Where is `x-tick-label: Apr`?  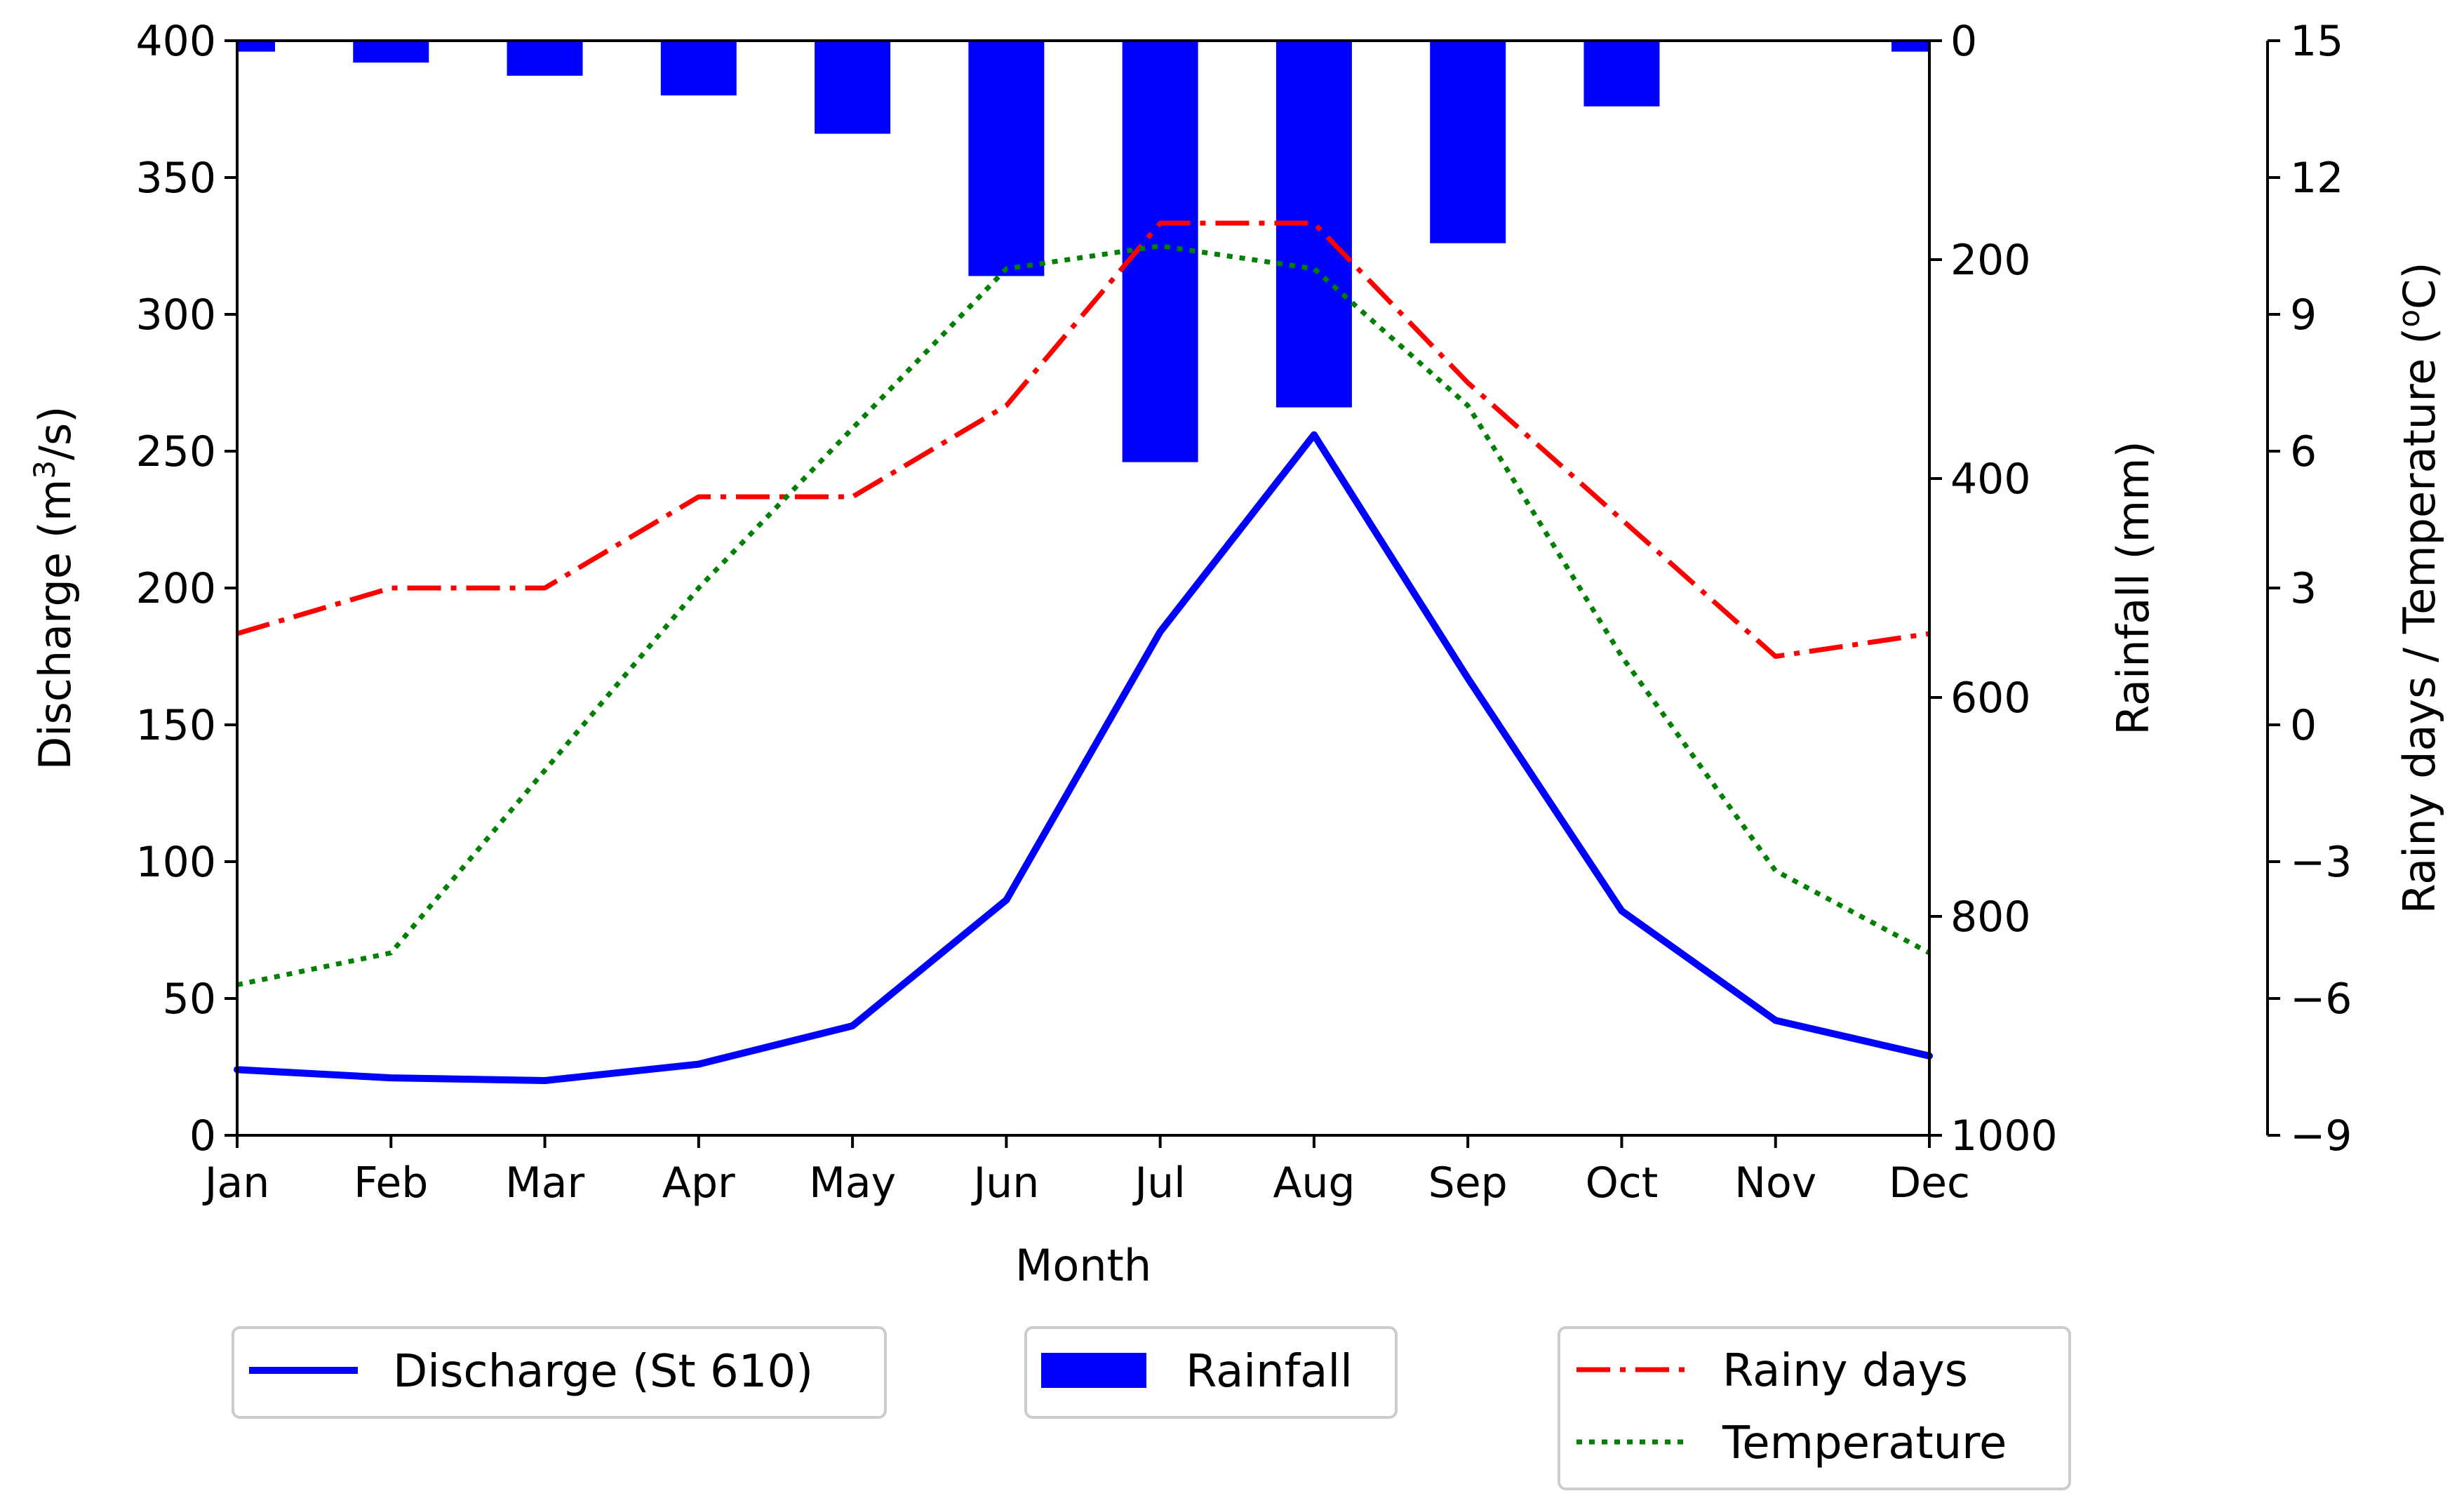
x-tick-label: Apr is located at coordinates (698, 1183).